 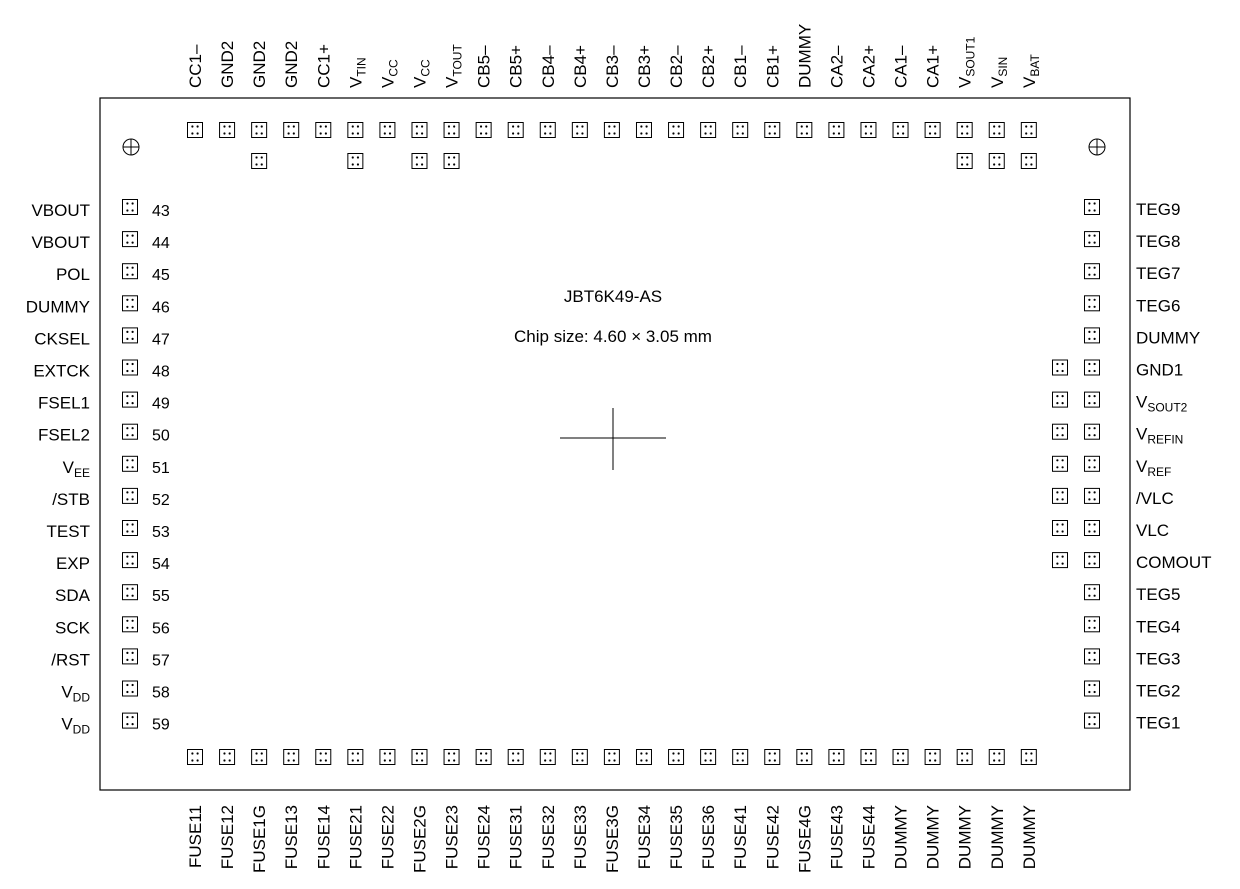 I want to click on pad-label: DUMMY, so click(x=933, y=837).